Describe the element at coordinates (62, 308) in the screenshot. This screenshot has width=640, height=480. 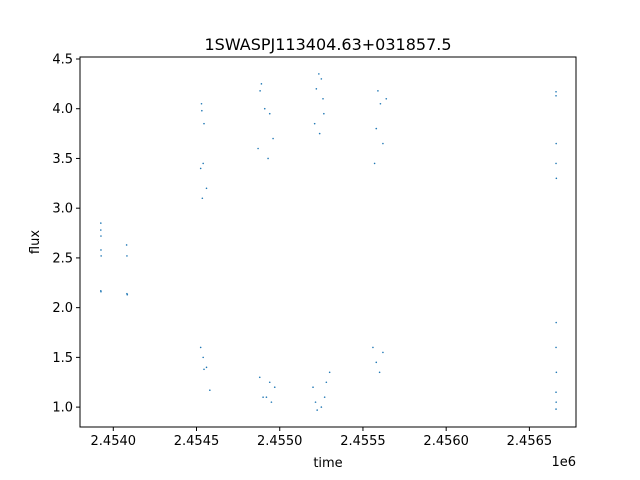
I see `y-tick-label: 2.0` at that location.